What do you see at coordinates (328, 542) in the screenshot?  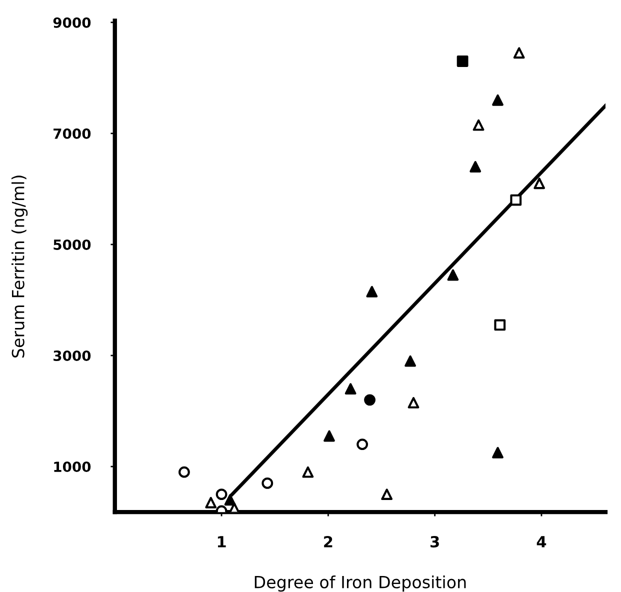 I see `x-tick-label: 2` at bounding box center [328, 542].